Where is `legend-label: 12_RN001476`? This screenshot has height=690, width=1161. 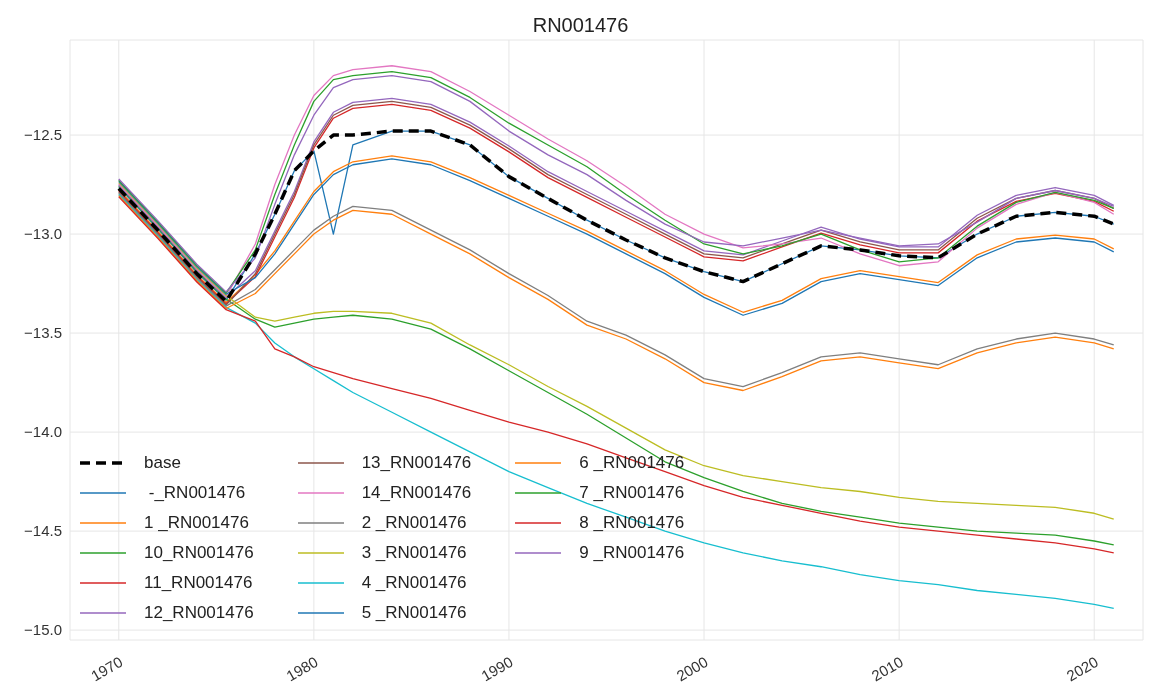
legend-label: 12_RN001476 is located at coordinates (199, 613).